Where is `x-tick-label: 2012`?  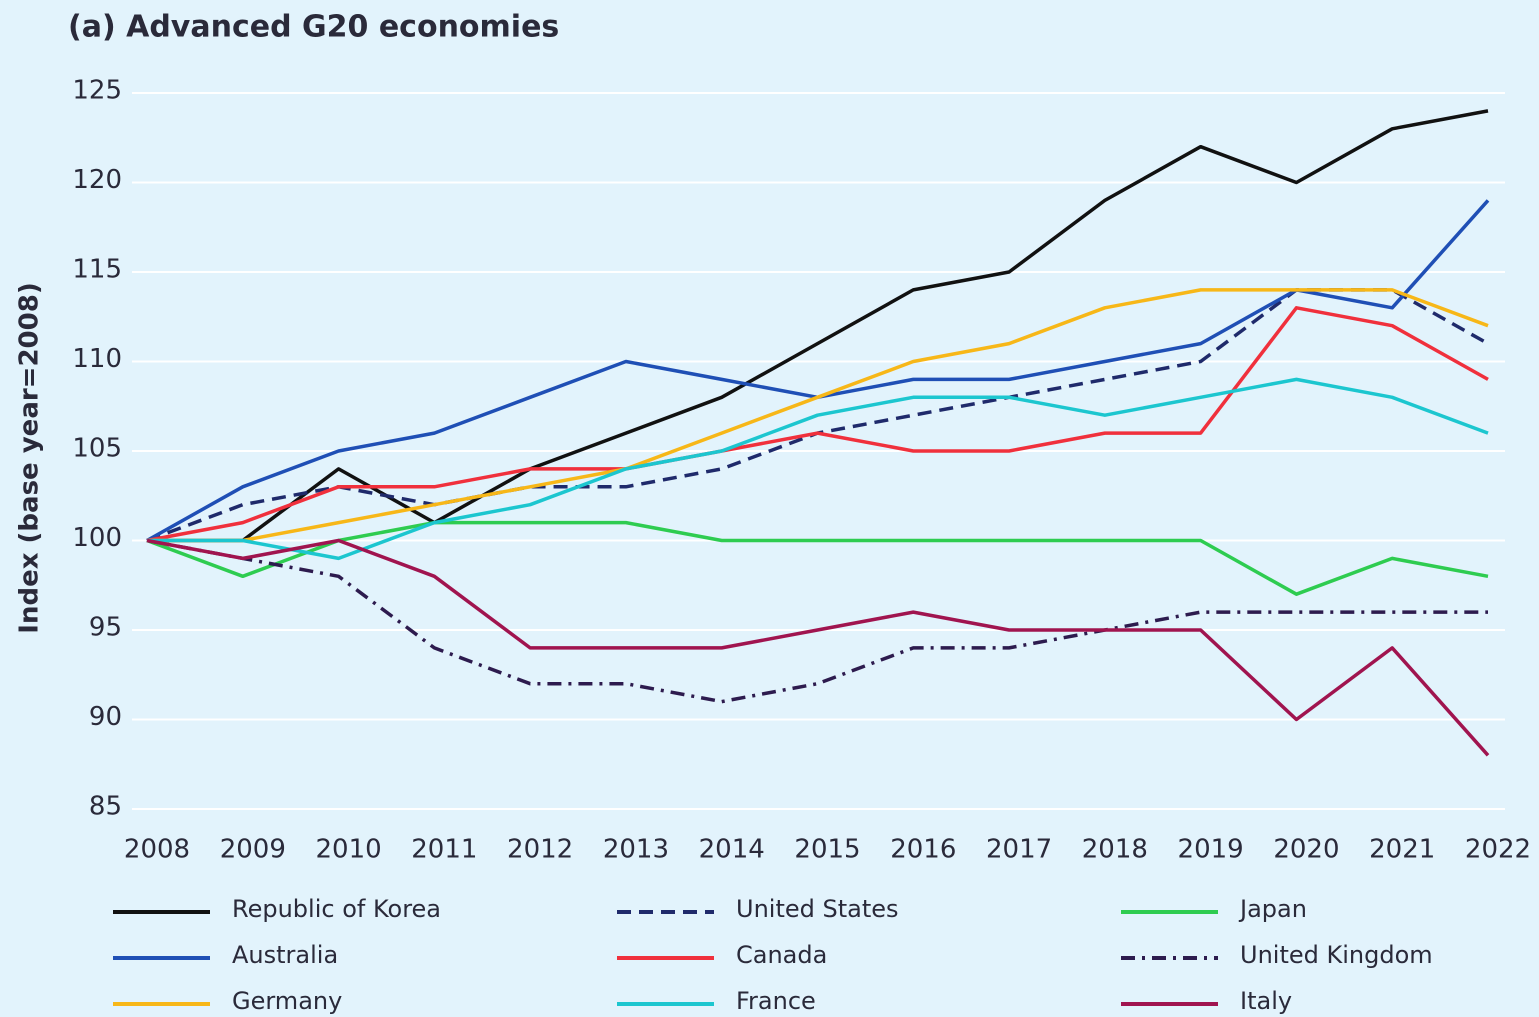 x-tick-label: 2012 is located at coordinates (540, 850).